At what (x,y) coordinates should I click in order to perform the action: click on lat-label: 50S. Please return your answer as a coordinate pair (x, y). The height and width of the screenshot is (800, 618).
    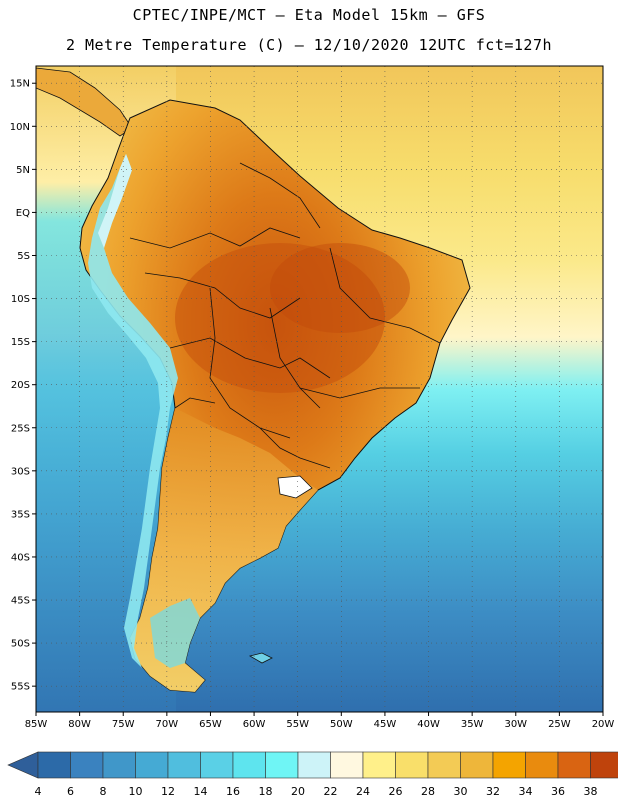
    Looking at the image, I should click on (20, 644).